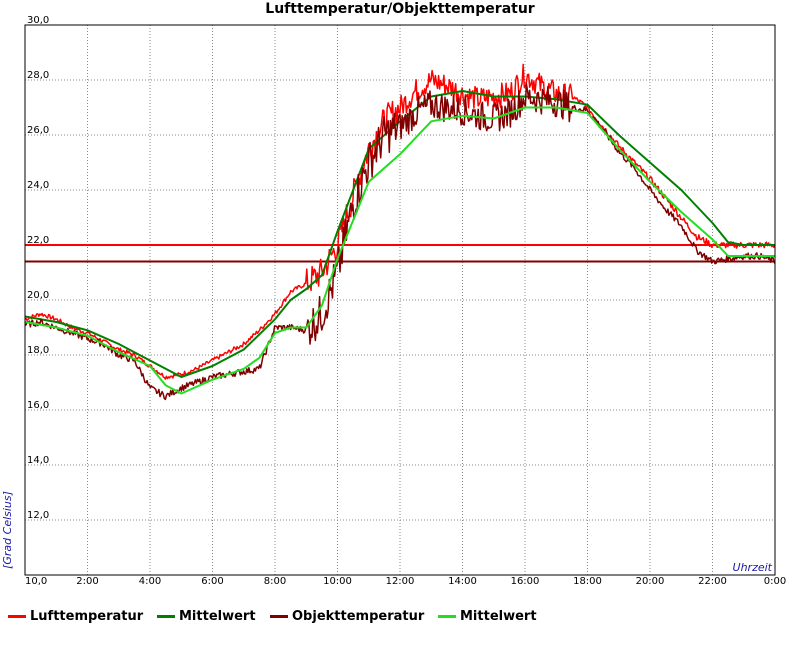 The height and width of the screenshot is (650, 800). I want to click on y-tick-label: 30,0, so click(38, 20).